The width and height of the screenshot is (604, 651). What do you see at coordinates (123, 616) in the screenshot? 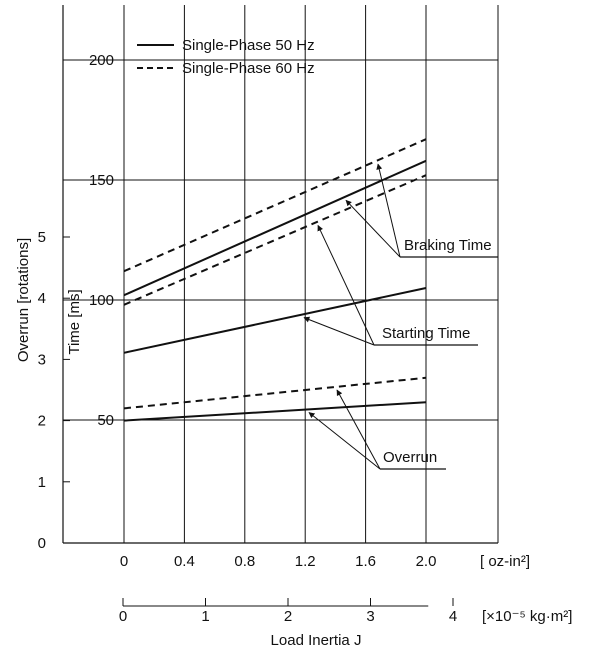
I see `x-secondary-tick-label: 0` at bounding box center [123, 616].